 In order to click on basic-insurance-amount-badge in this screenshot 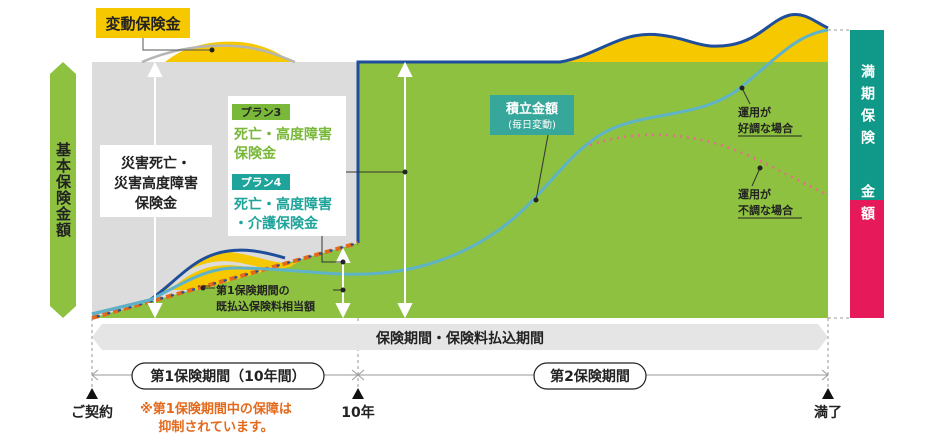, I will do `click(63, 190)`.